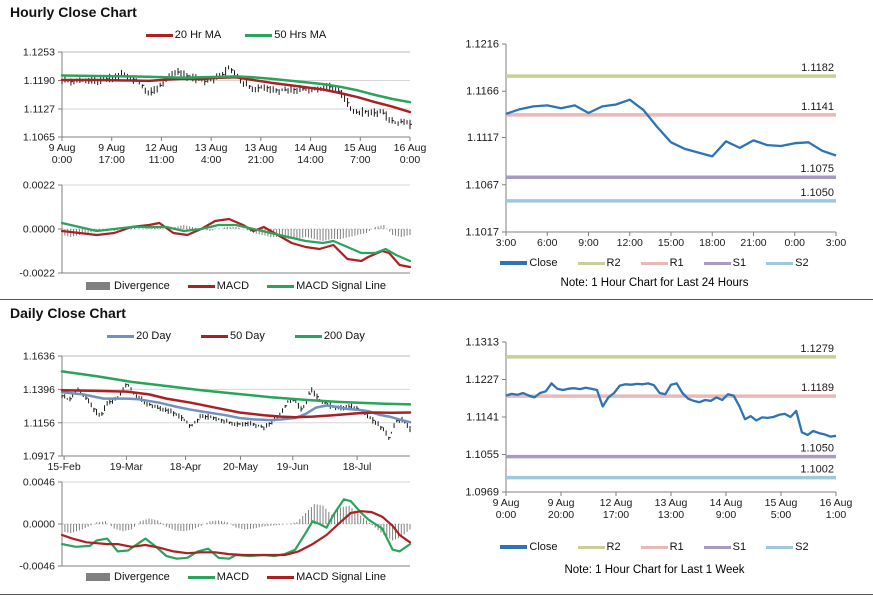  I want to click on svg-text: 1.1117, so click(483, 138).